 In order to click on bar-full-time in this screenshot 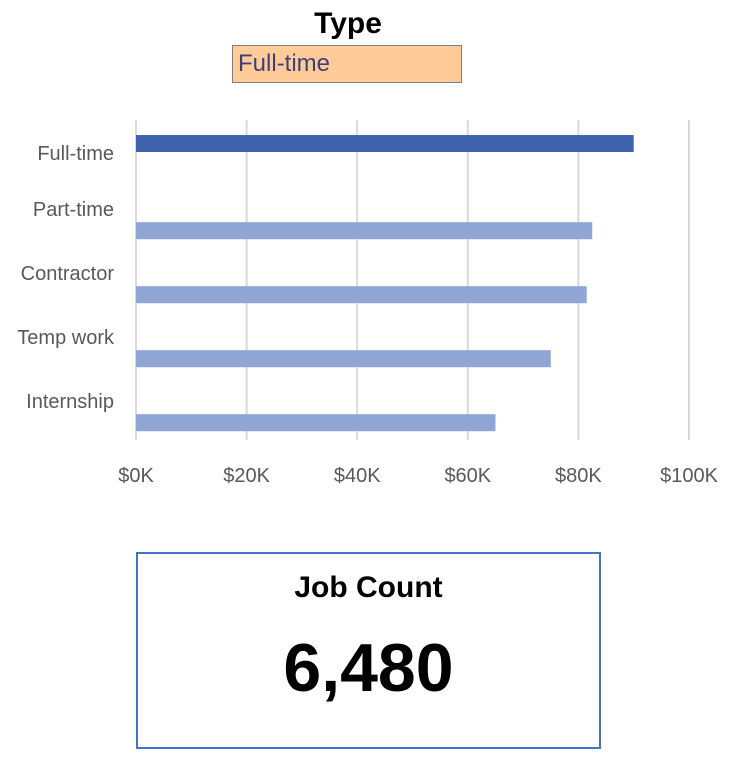, I will do `click(385, 143)`.